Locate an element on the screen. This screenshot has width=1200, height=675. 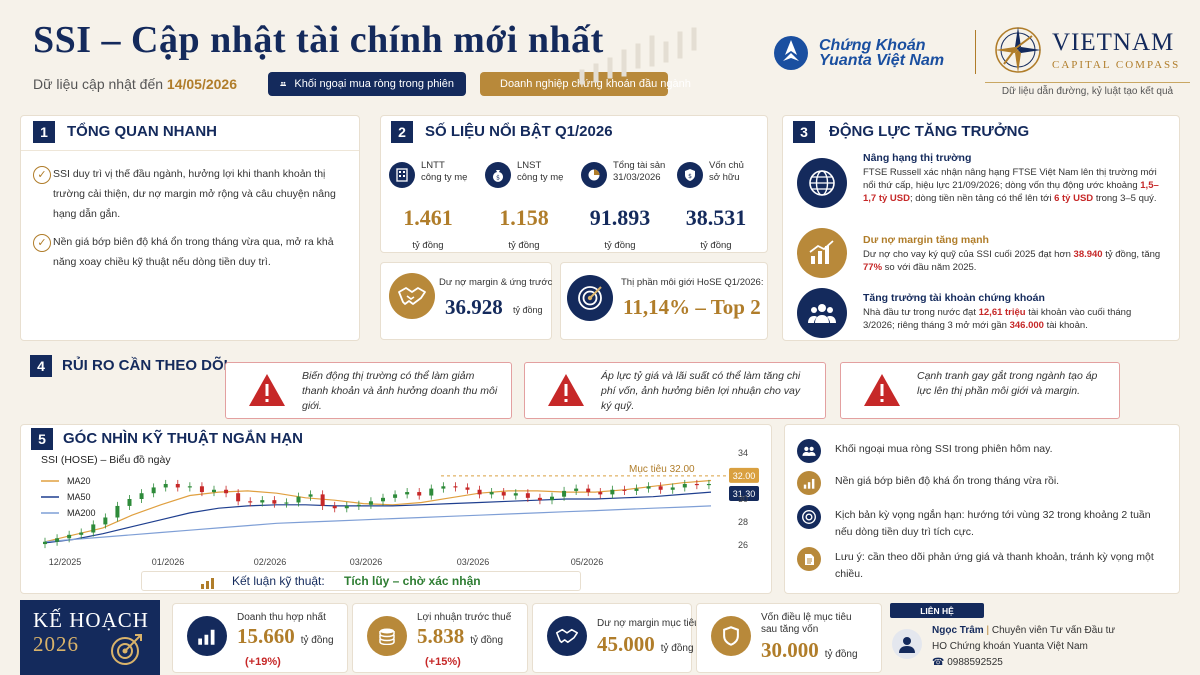
plan-banner: KẾ HOẠCH 2026 is located at coordinates (90, 637).